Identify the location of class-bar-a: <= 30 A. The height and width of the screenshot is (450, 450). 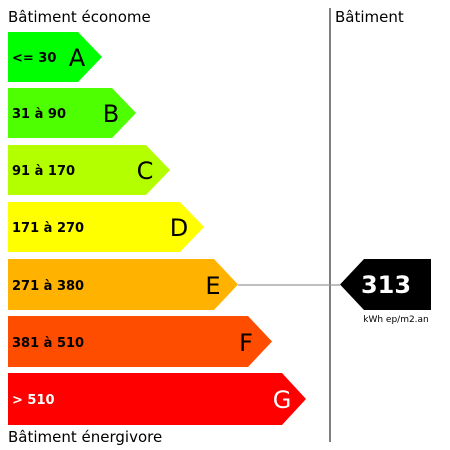
(55, 57).